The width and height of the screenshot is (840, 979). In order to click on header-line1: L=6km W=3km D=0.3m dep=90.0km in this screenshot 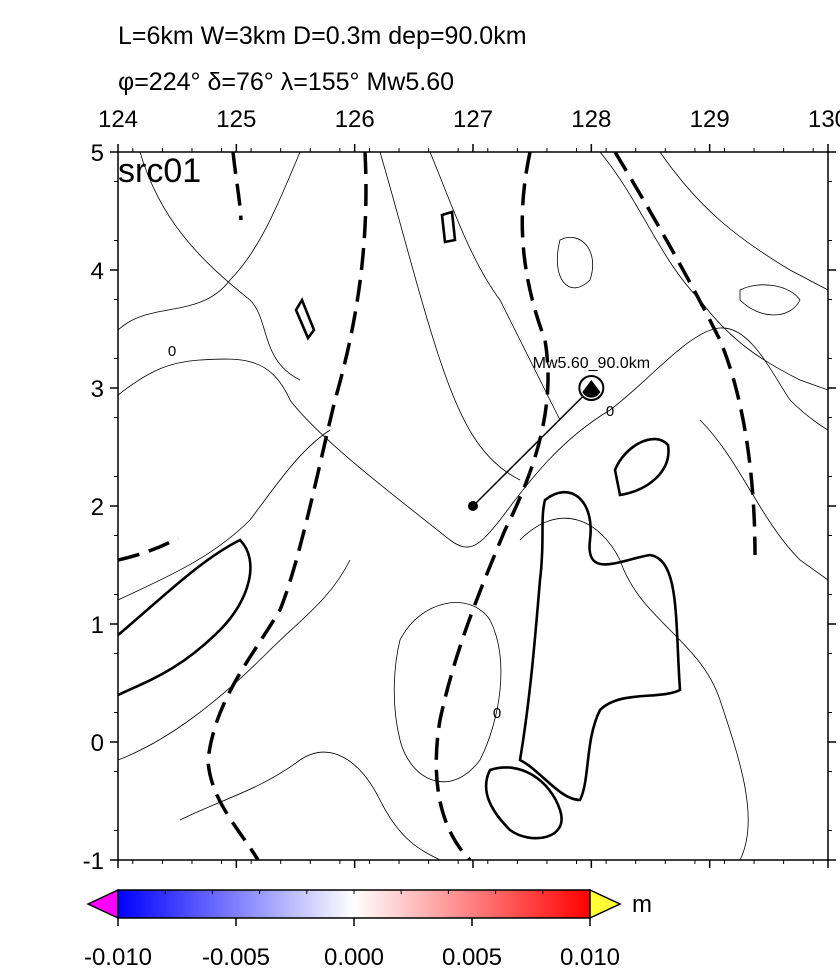, I will do `click(322, 36)`.